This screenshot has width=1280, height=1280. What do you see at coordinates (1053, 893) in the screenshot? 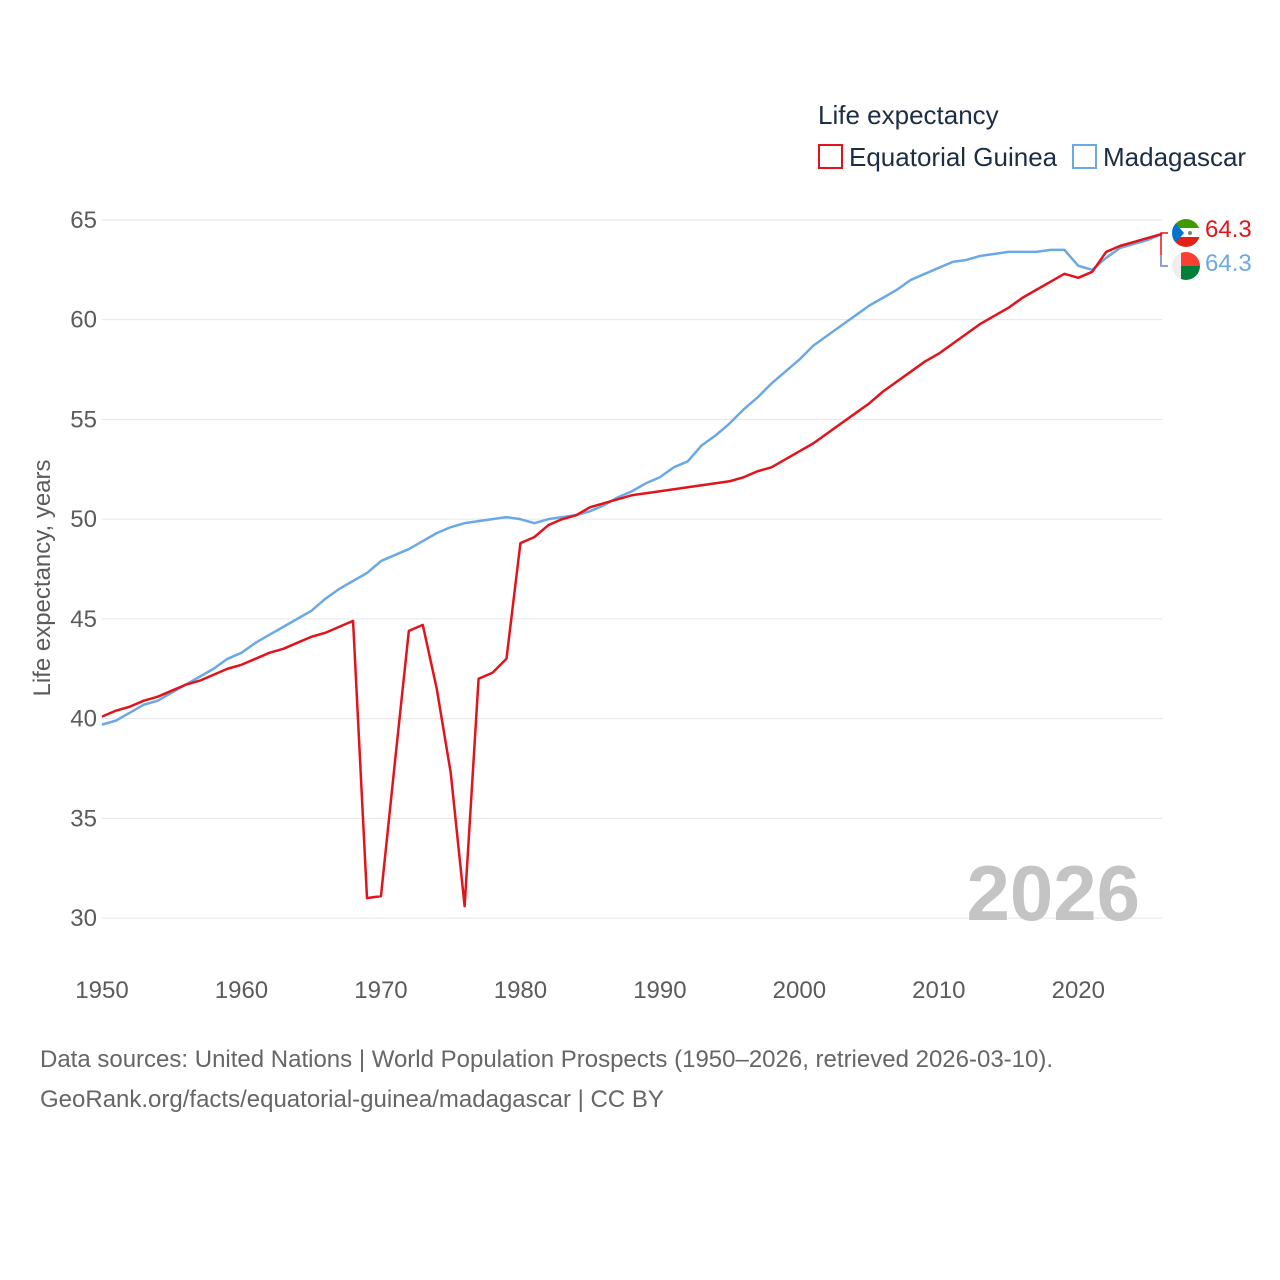
I see `year-stamp: 2026` at bounding box center [1053, 893].